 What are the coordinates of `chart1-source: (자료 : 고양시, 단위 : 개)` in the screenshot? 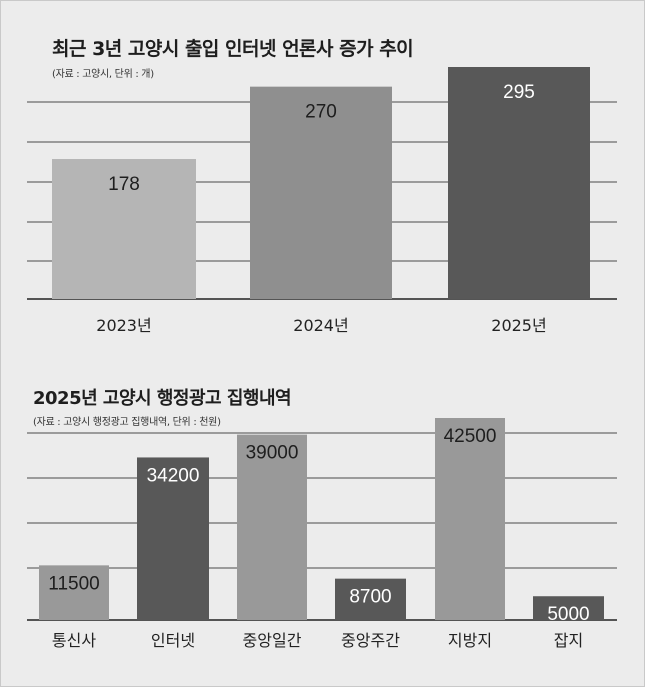 It's located at (103, 74).